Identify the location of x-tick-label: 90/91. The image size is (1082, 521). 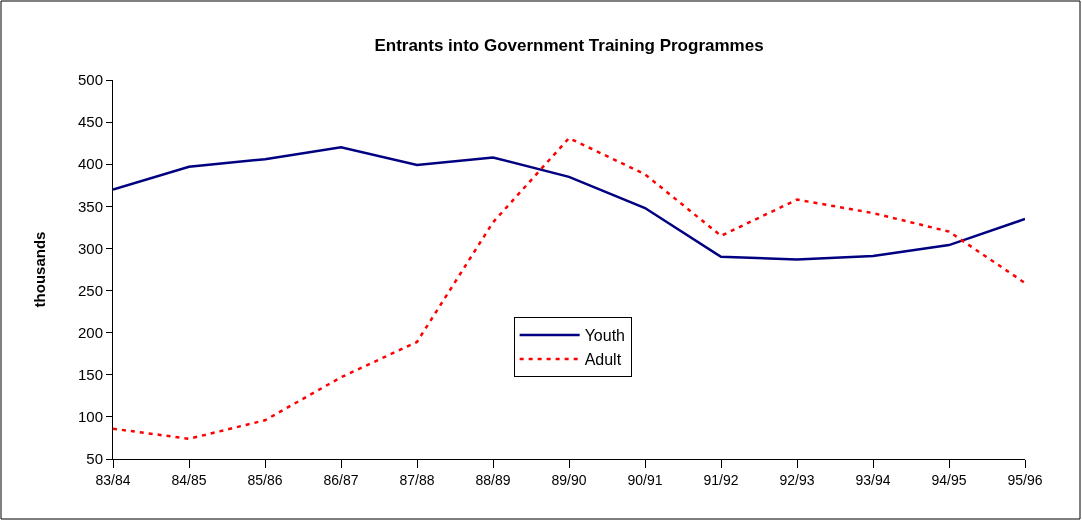
(645, 479).